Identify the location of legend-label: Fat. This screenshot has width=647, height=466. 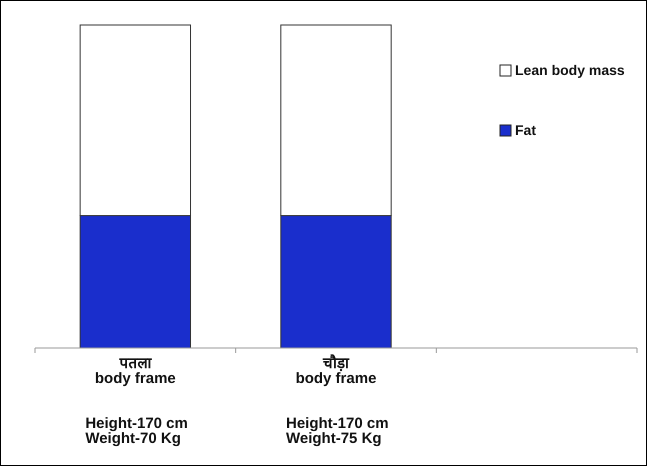
(525, 130).